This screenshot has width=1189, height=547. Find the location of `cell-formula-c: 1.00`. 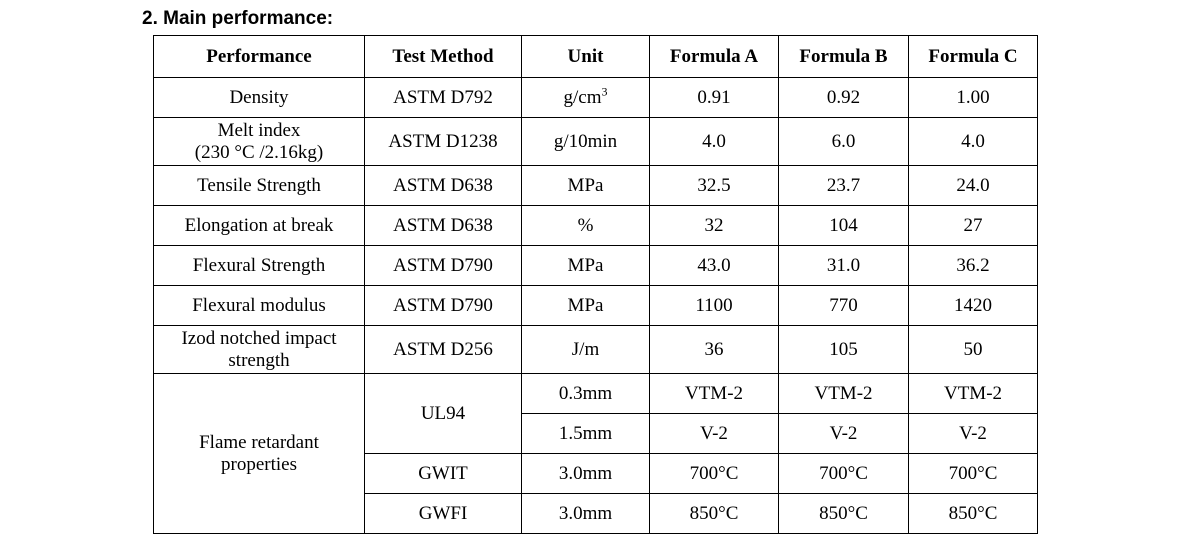

cell-formula-c: 1.00 is located at coordinates (973, 97).